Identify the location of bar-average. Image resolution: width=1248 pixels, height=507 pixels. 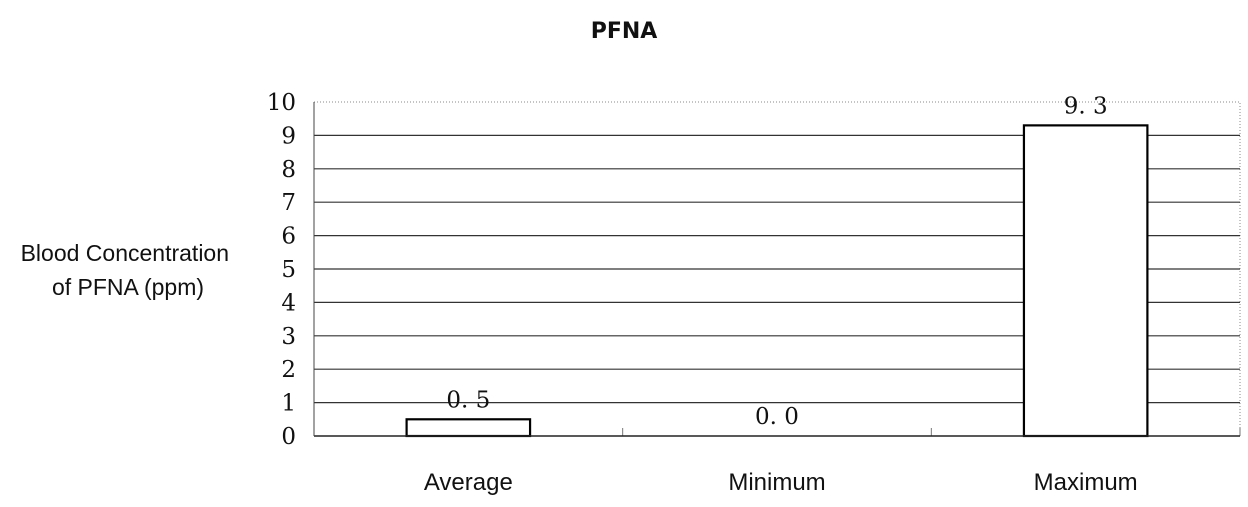
(468, 428).